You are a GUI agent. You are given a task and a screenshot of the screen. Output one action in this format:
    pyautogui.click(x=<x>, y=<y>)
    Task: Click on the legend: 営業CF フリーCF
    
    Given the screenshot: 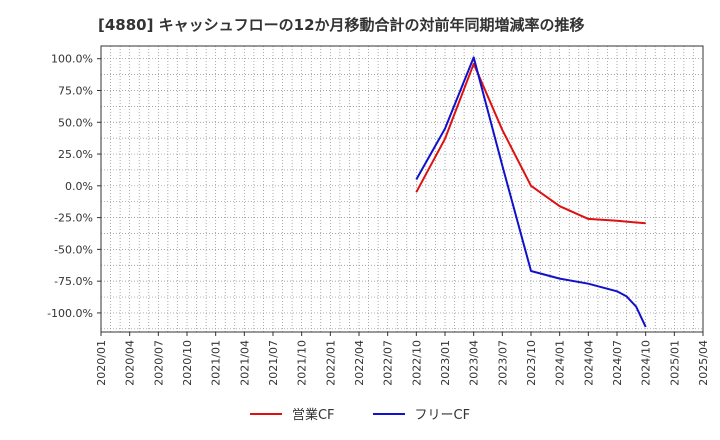 What is the action you would take?
    pyautogui.click(x=360, y=413)
    